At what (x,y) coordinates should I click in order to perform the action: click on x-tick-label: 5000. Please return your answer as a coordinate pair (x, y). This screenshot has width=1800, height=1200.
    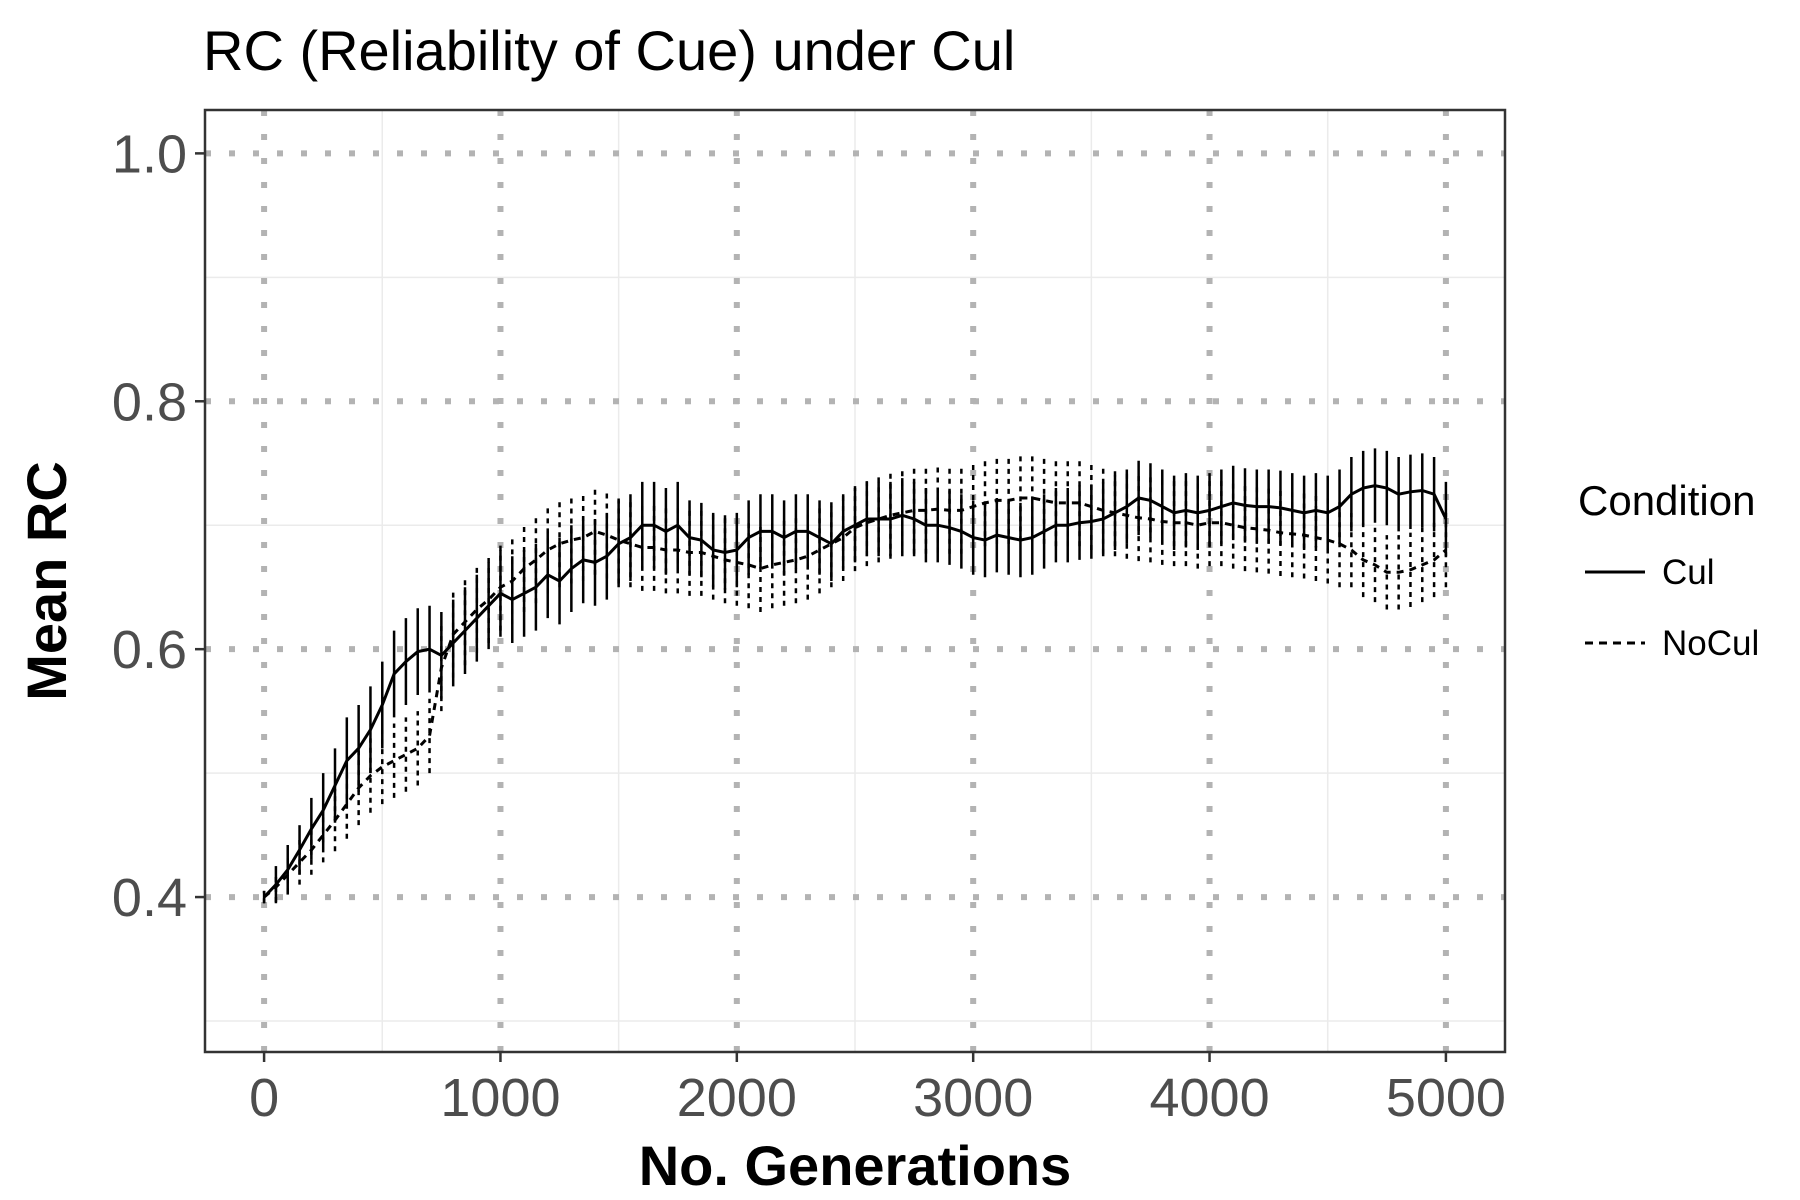
    Looking at the image, I should click on (1446, 1098).